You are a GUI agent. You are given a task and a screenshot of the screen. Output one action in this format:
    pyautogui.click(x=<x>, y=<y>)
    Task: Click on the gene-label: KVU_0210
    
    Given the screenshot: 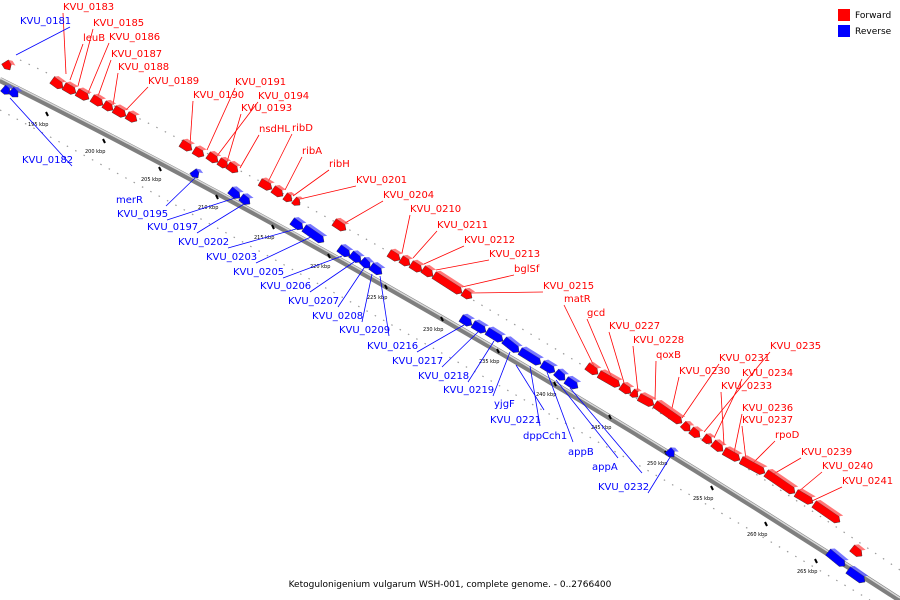 What is the action you would take?
    pyautogui.click(x=435, y=209)
    